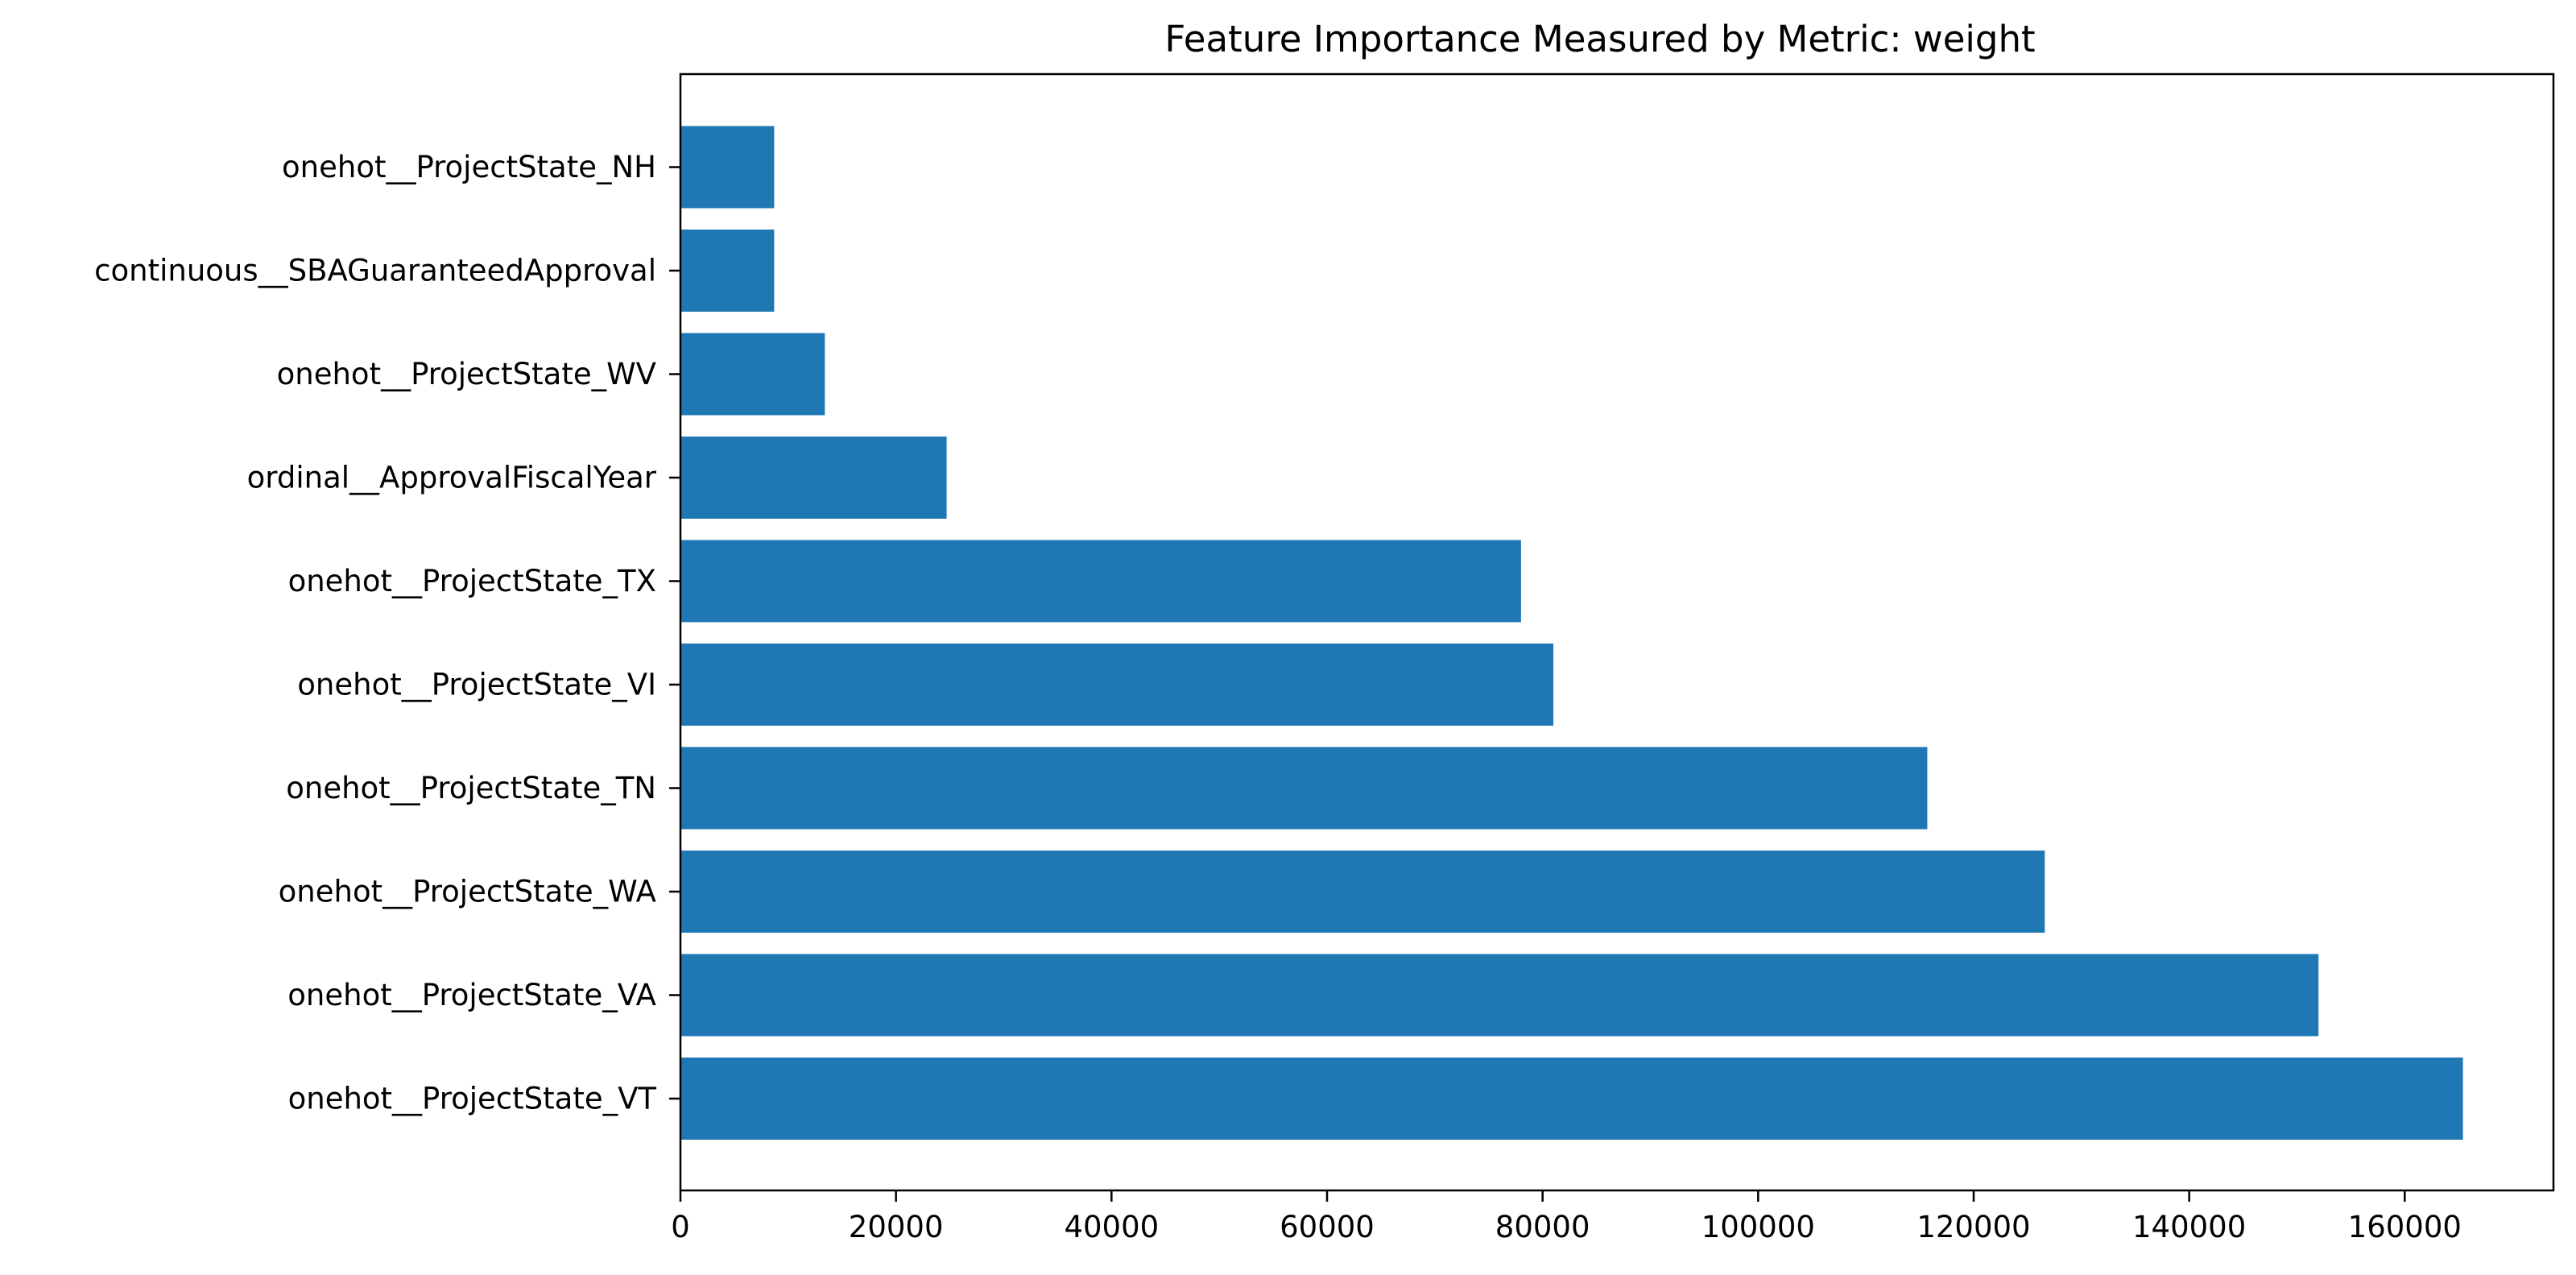  Describe the element at coordinates (472, 581) in the screenshot. I see `y-tick-label-5: onehot__ProjectState_TX` at that location.